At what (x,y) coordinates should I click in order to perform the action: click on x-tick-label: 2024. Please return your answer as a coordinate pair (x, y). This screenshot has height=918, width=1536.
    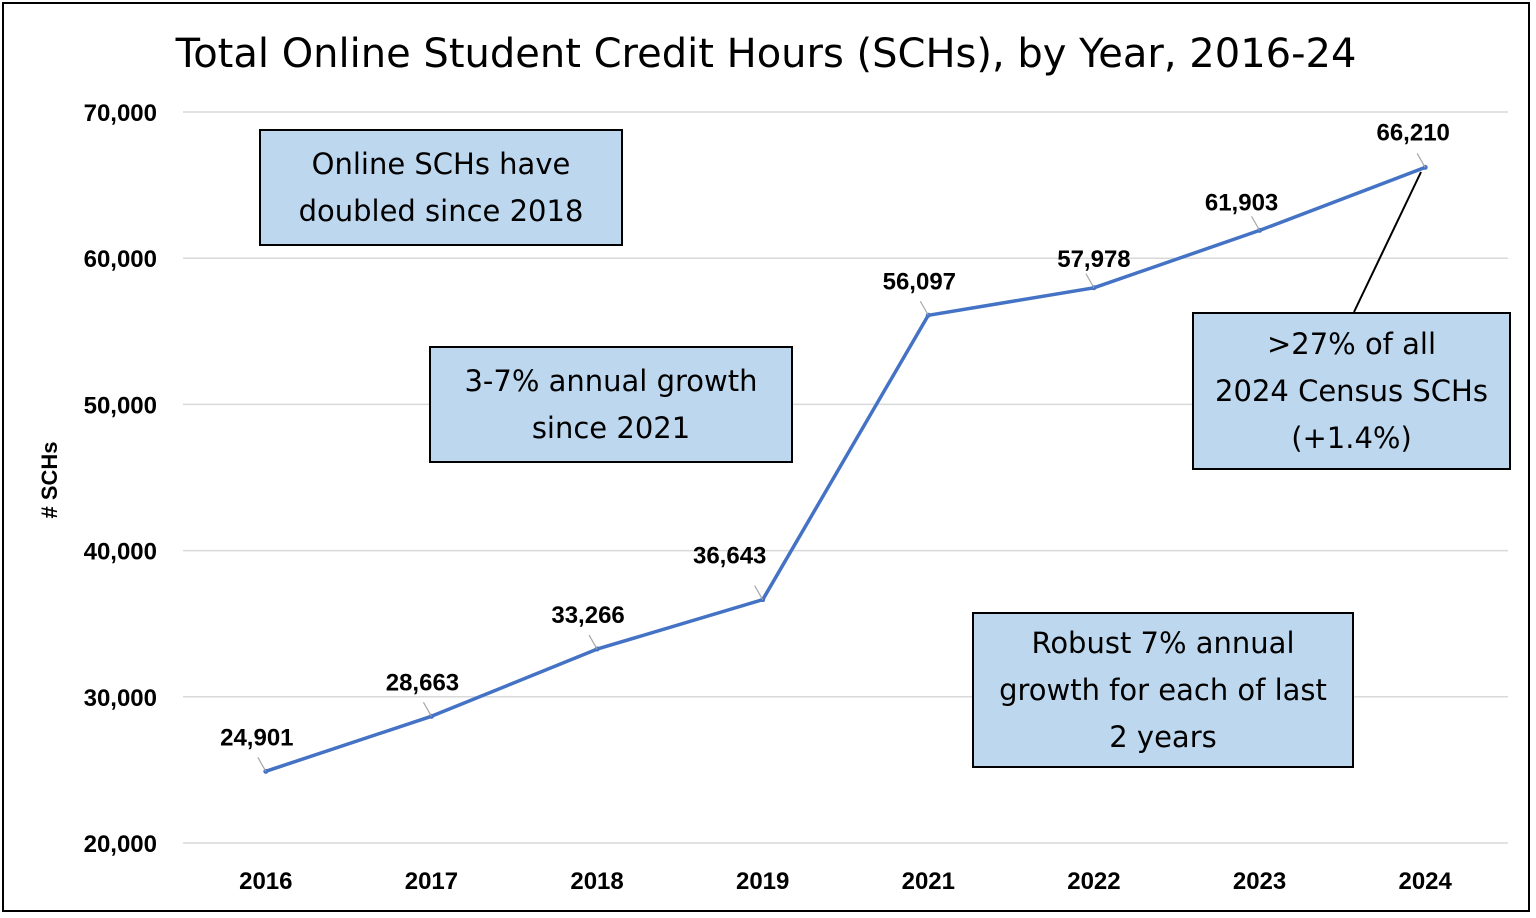
    Looking at the image, I should click on (1425, 881).